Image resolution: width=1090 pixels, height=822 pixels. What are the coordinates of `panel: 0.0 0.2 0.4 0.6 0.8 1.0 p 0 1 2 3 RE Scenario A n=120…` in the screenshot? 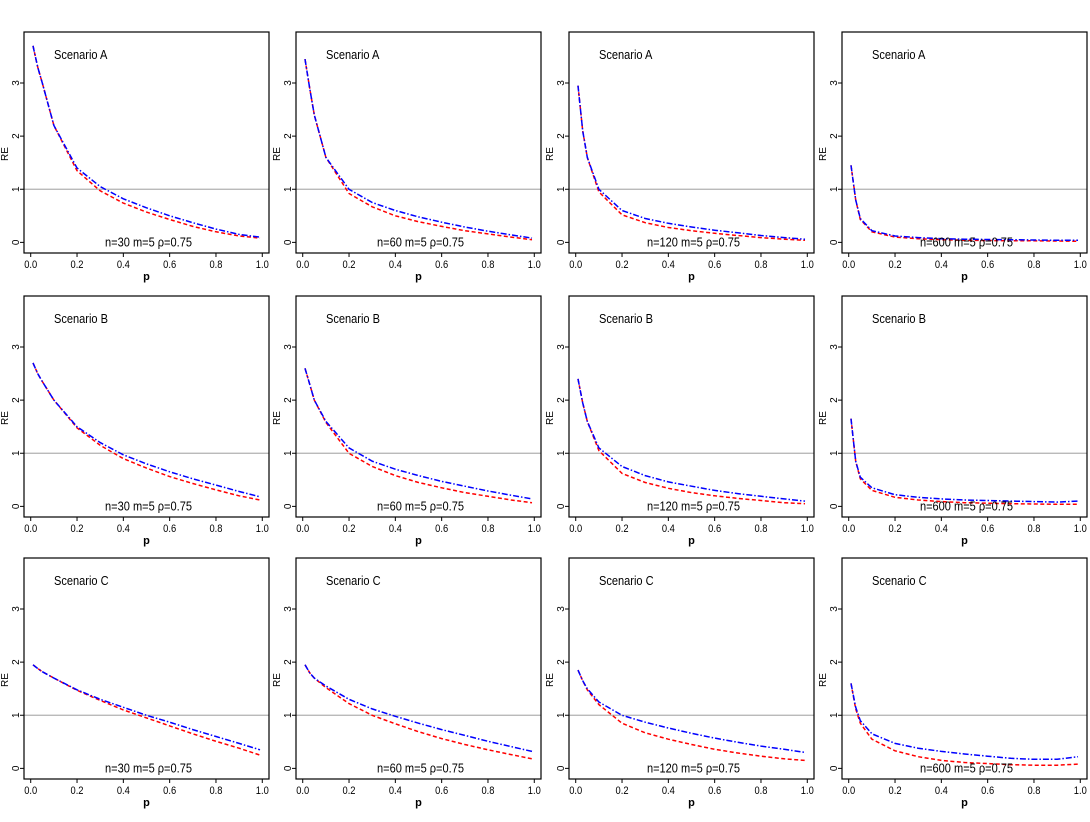 It's located at (680, 157).